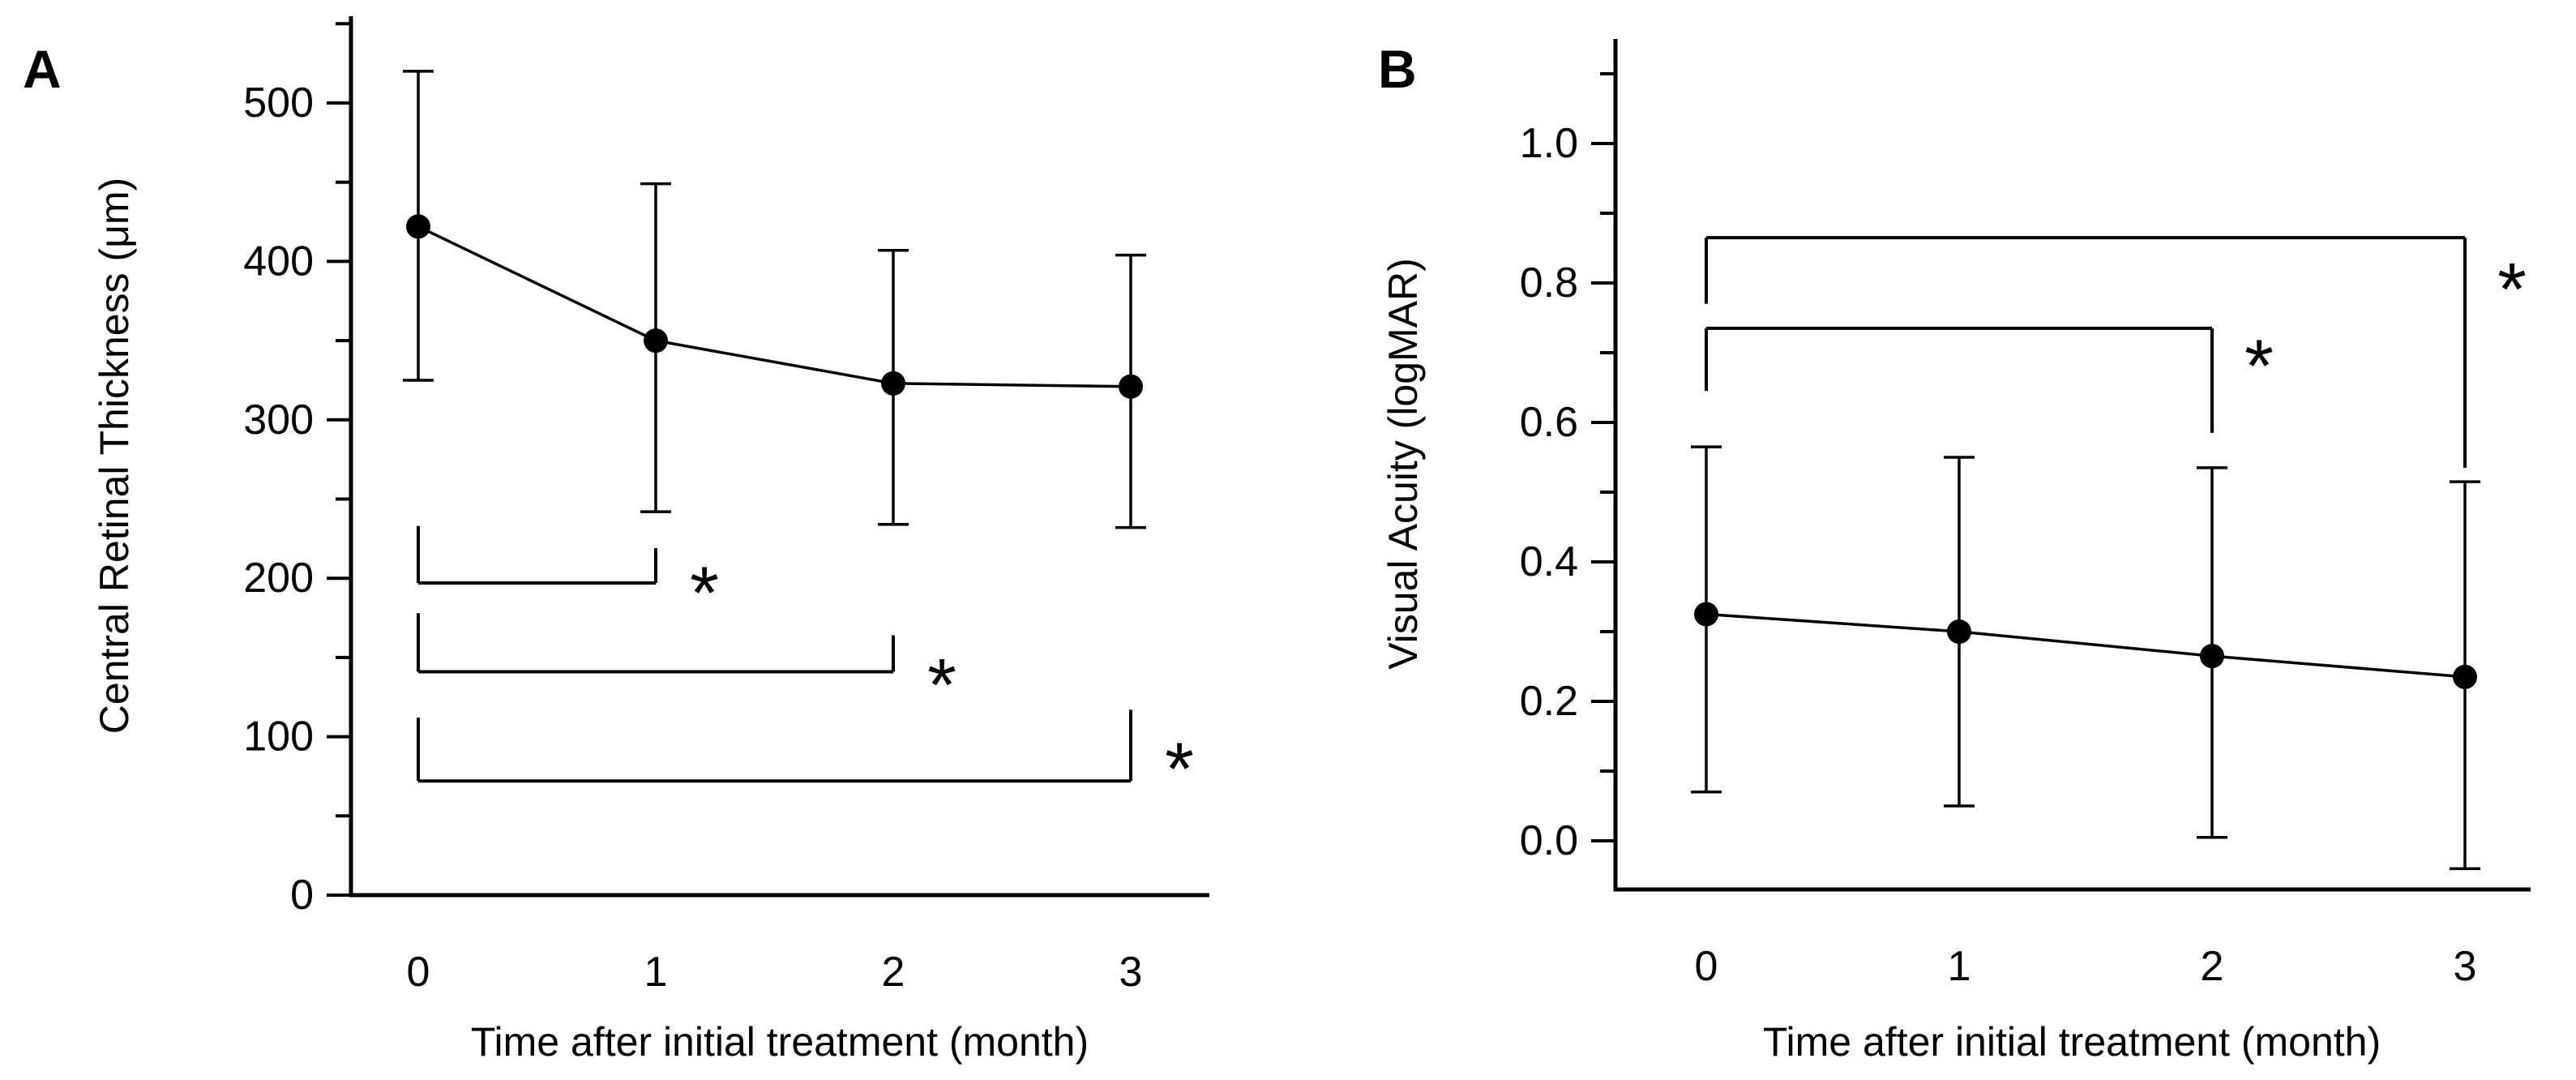 Image resolution: width=2576 pixels, height=1080 pixels. I want to click on panel-letter-a: A, so click(42, 69).